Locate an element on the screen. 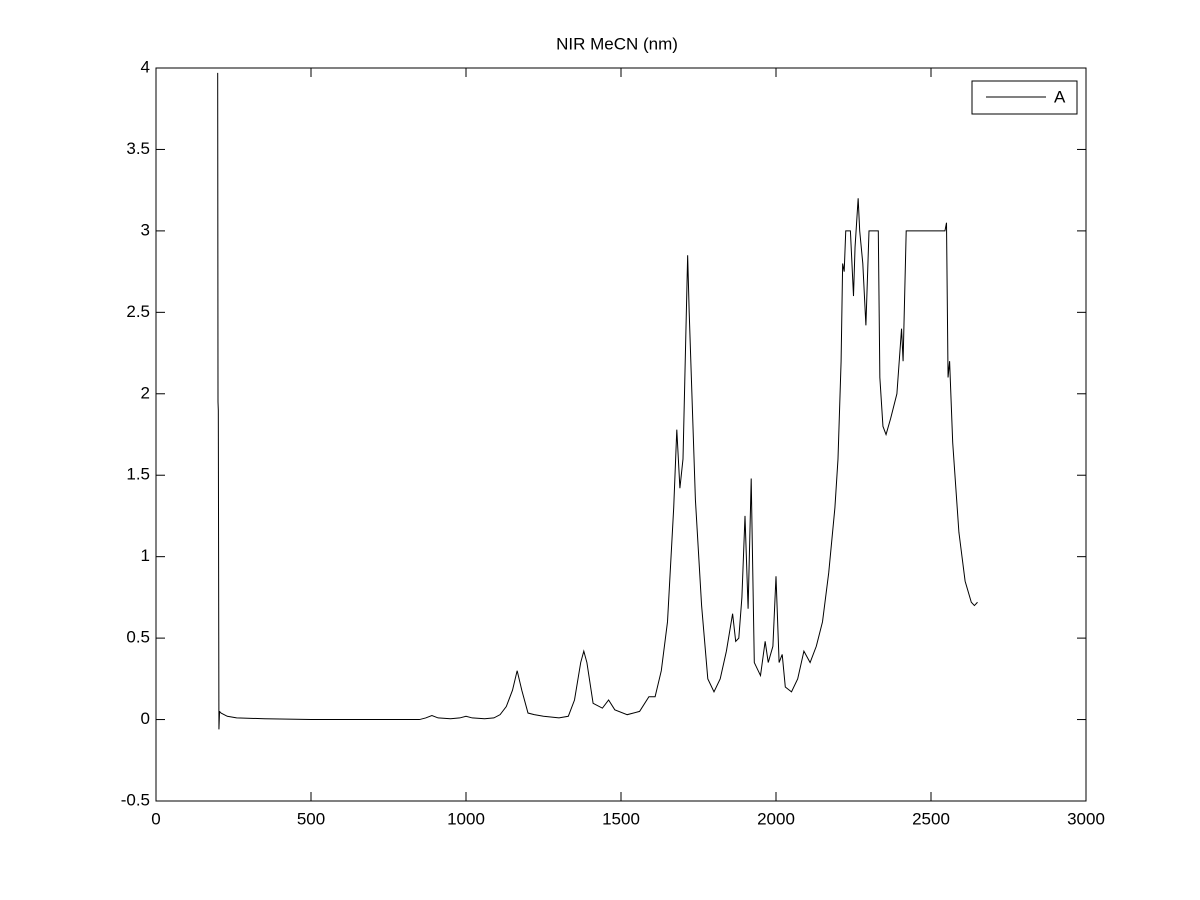  y-tick-label: 0.5 is located at coordinates (138, 637).